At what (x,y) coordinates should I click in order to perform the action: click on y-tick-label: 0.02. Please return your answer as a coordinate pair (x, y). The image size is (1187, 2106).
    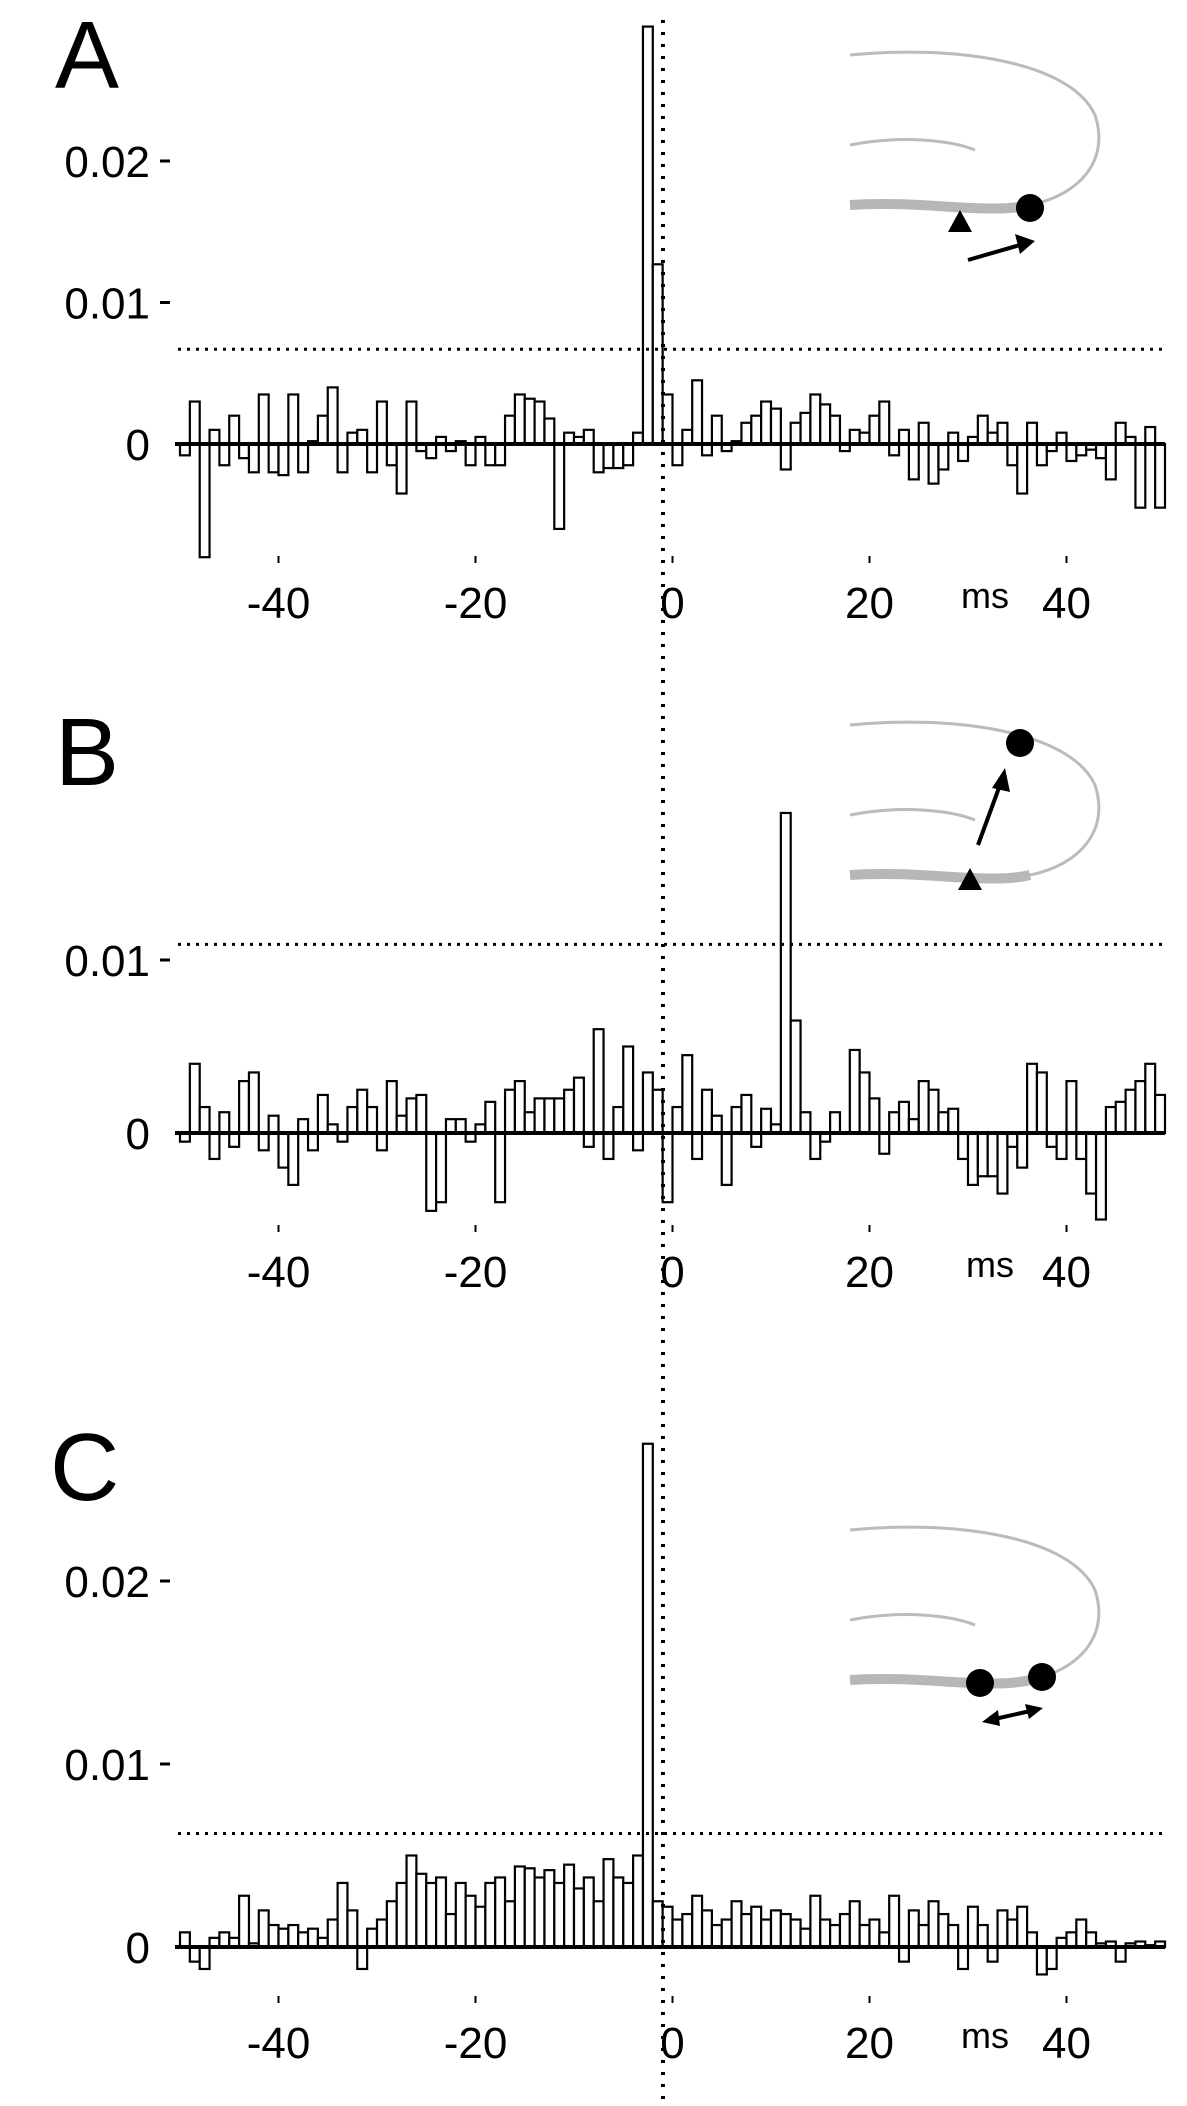
    Looking at the image, I should click on (107, 162).